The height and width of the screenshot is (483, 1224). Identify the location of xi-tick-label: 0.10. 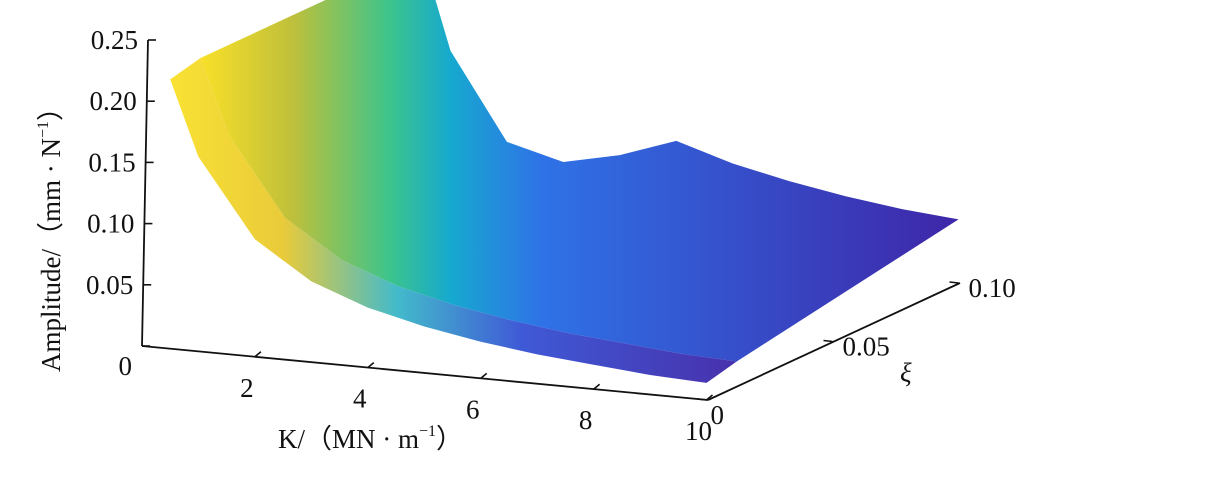
(992, 288).